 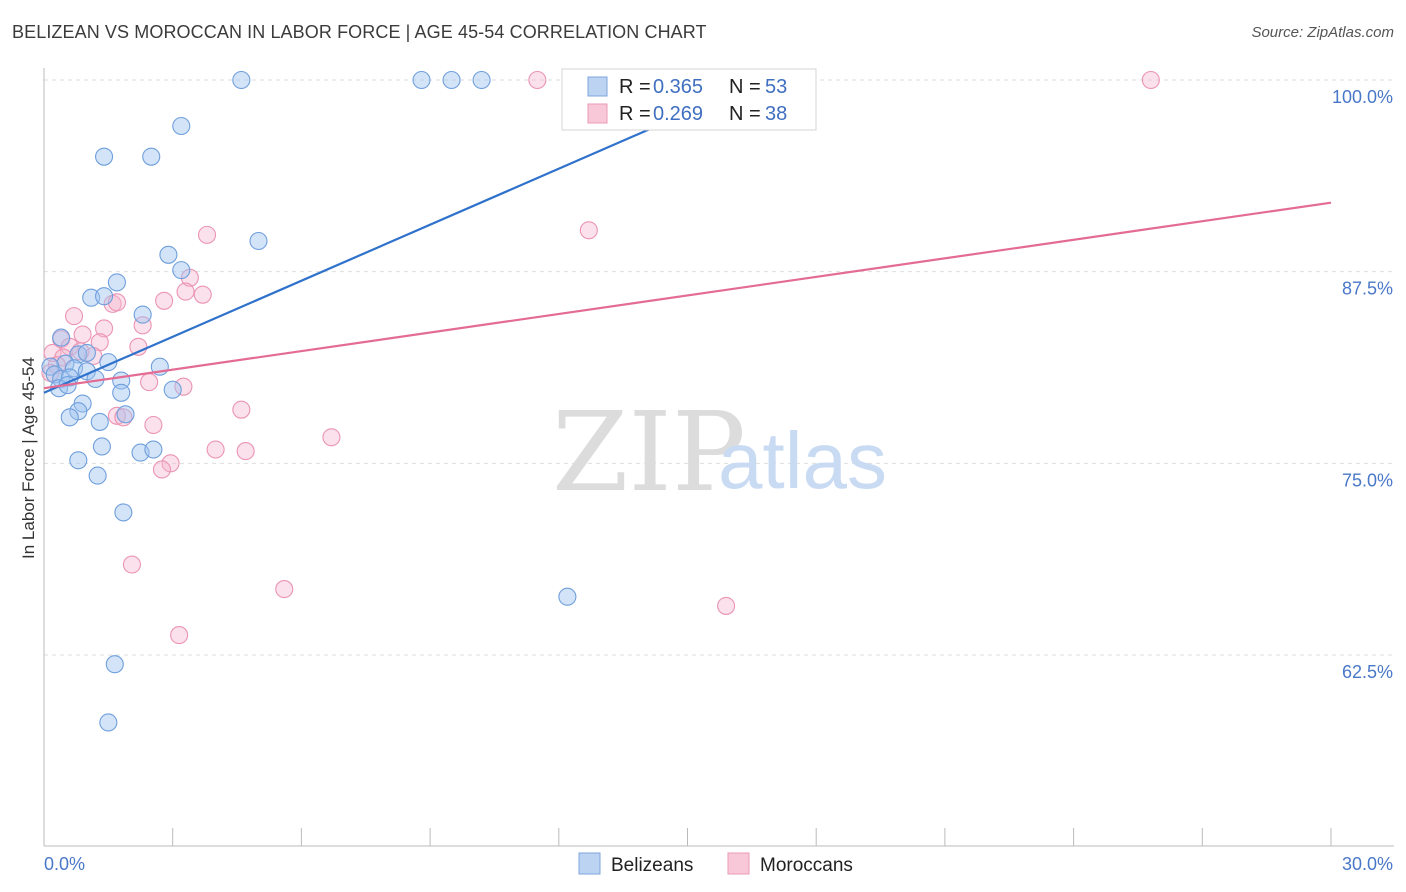 What do you see at coordinates (635, 87) in the screenshot?
I see `legend-r-label-belizeans: R =` at bounding box center [635, 87].